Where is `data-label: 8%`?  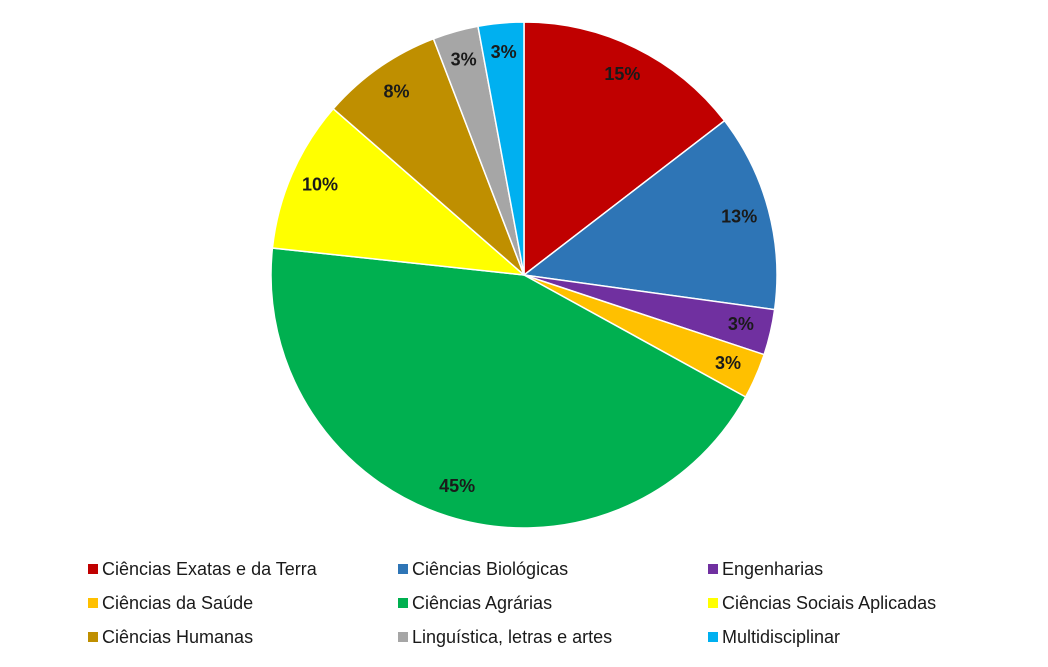 data-label: 8% is located at coordinates (396, 91).